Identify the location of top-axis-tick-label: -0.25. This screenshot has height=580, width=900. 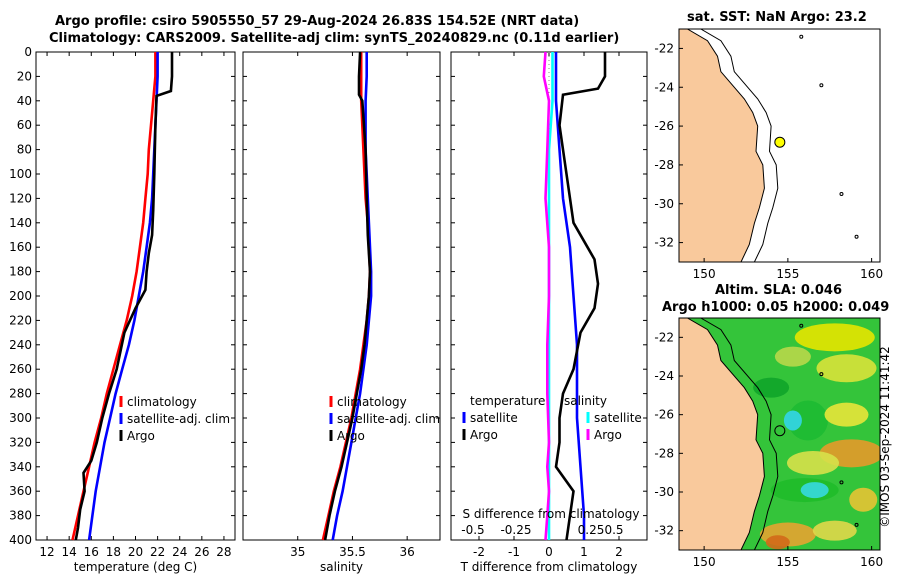
(515, 530).